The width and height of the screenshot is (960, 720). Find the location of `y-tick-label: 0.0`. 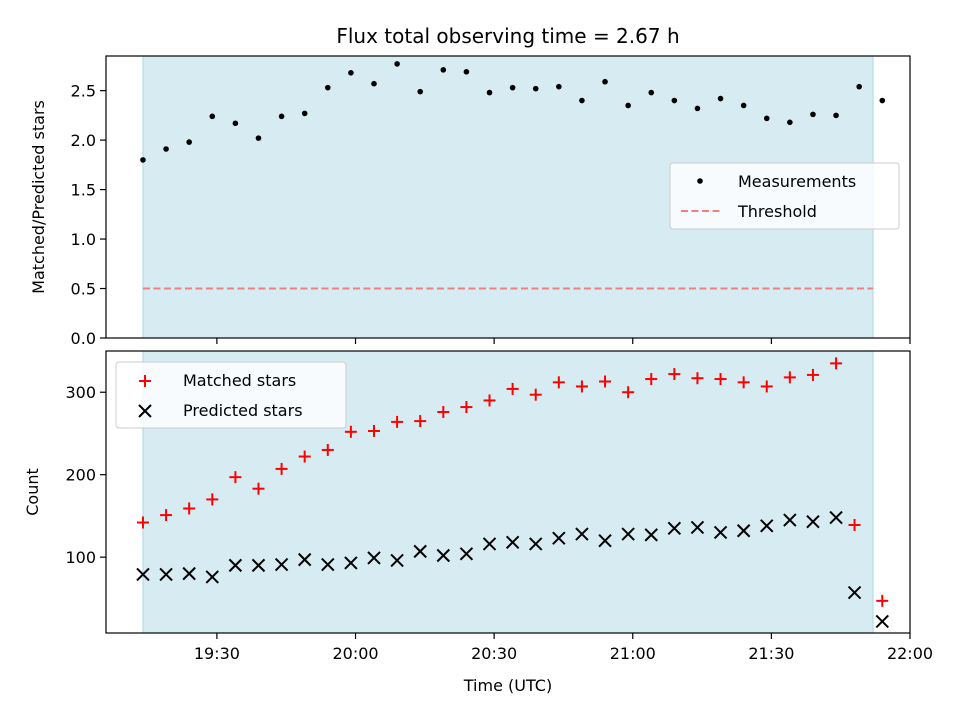

y-tick-label: 0.0 is located at coordinates (83, 338).